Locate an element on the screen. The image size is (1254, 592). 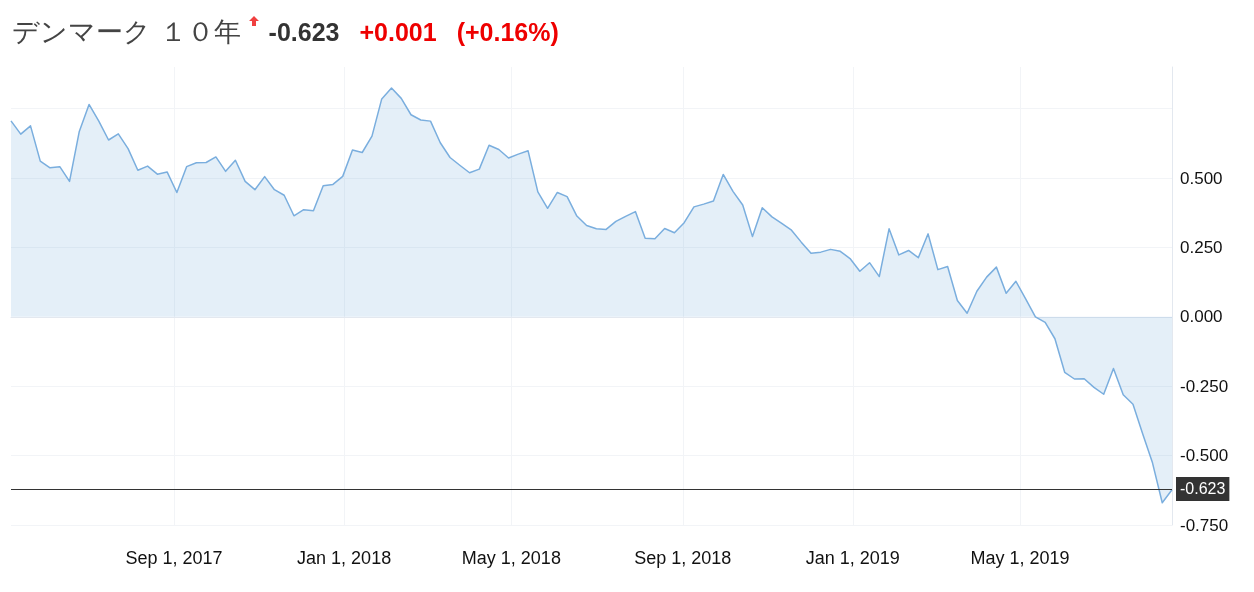
x-tick-label: Jan 1, 2019 is located at coordinates (852, 558).